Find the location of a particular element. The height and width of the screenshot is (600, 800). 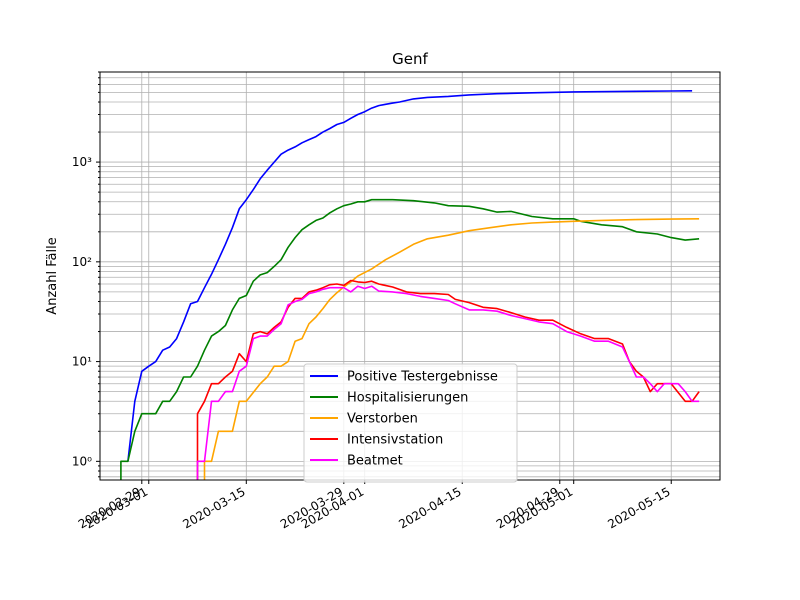

legend-label-5: Beatmet is located at coordinates (375, 461).